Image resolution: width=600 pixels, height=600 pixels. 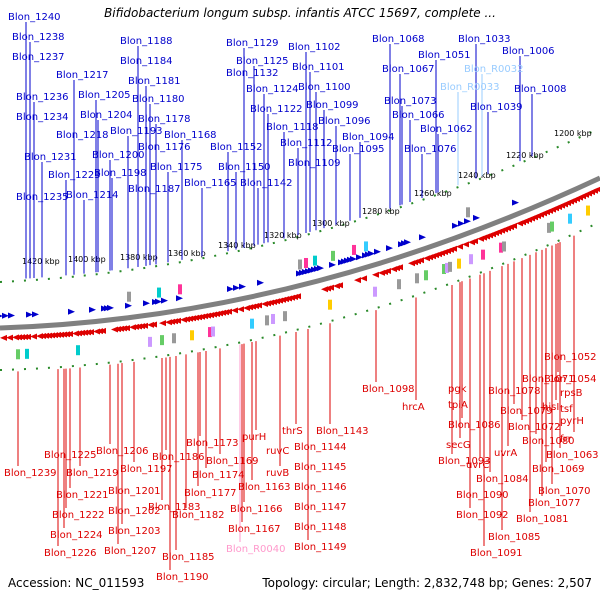 I want to click on gene-label: Blon_1147, so click(x=320, y=507).